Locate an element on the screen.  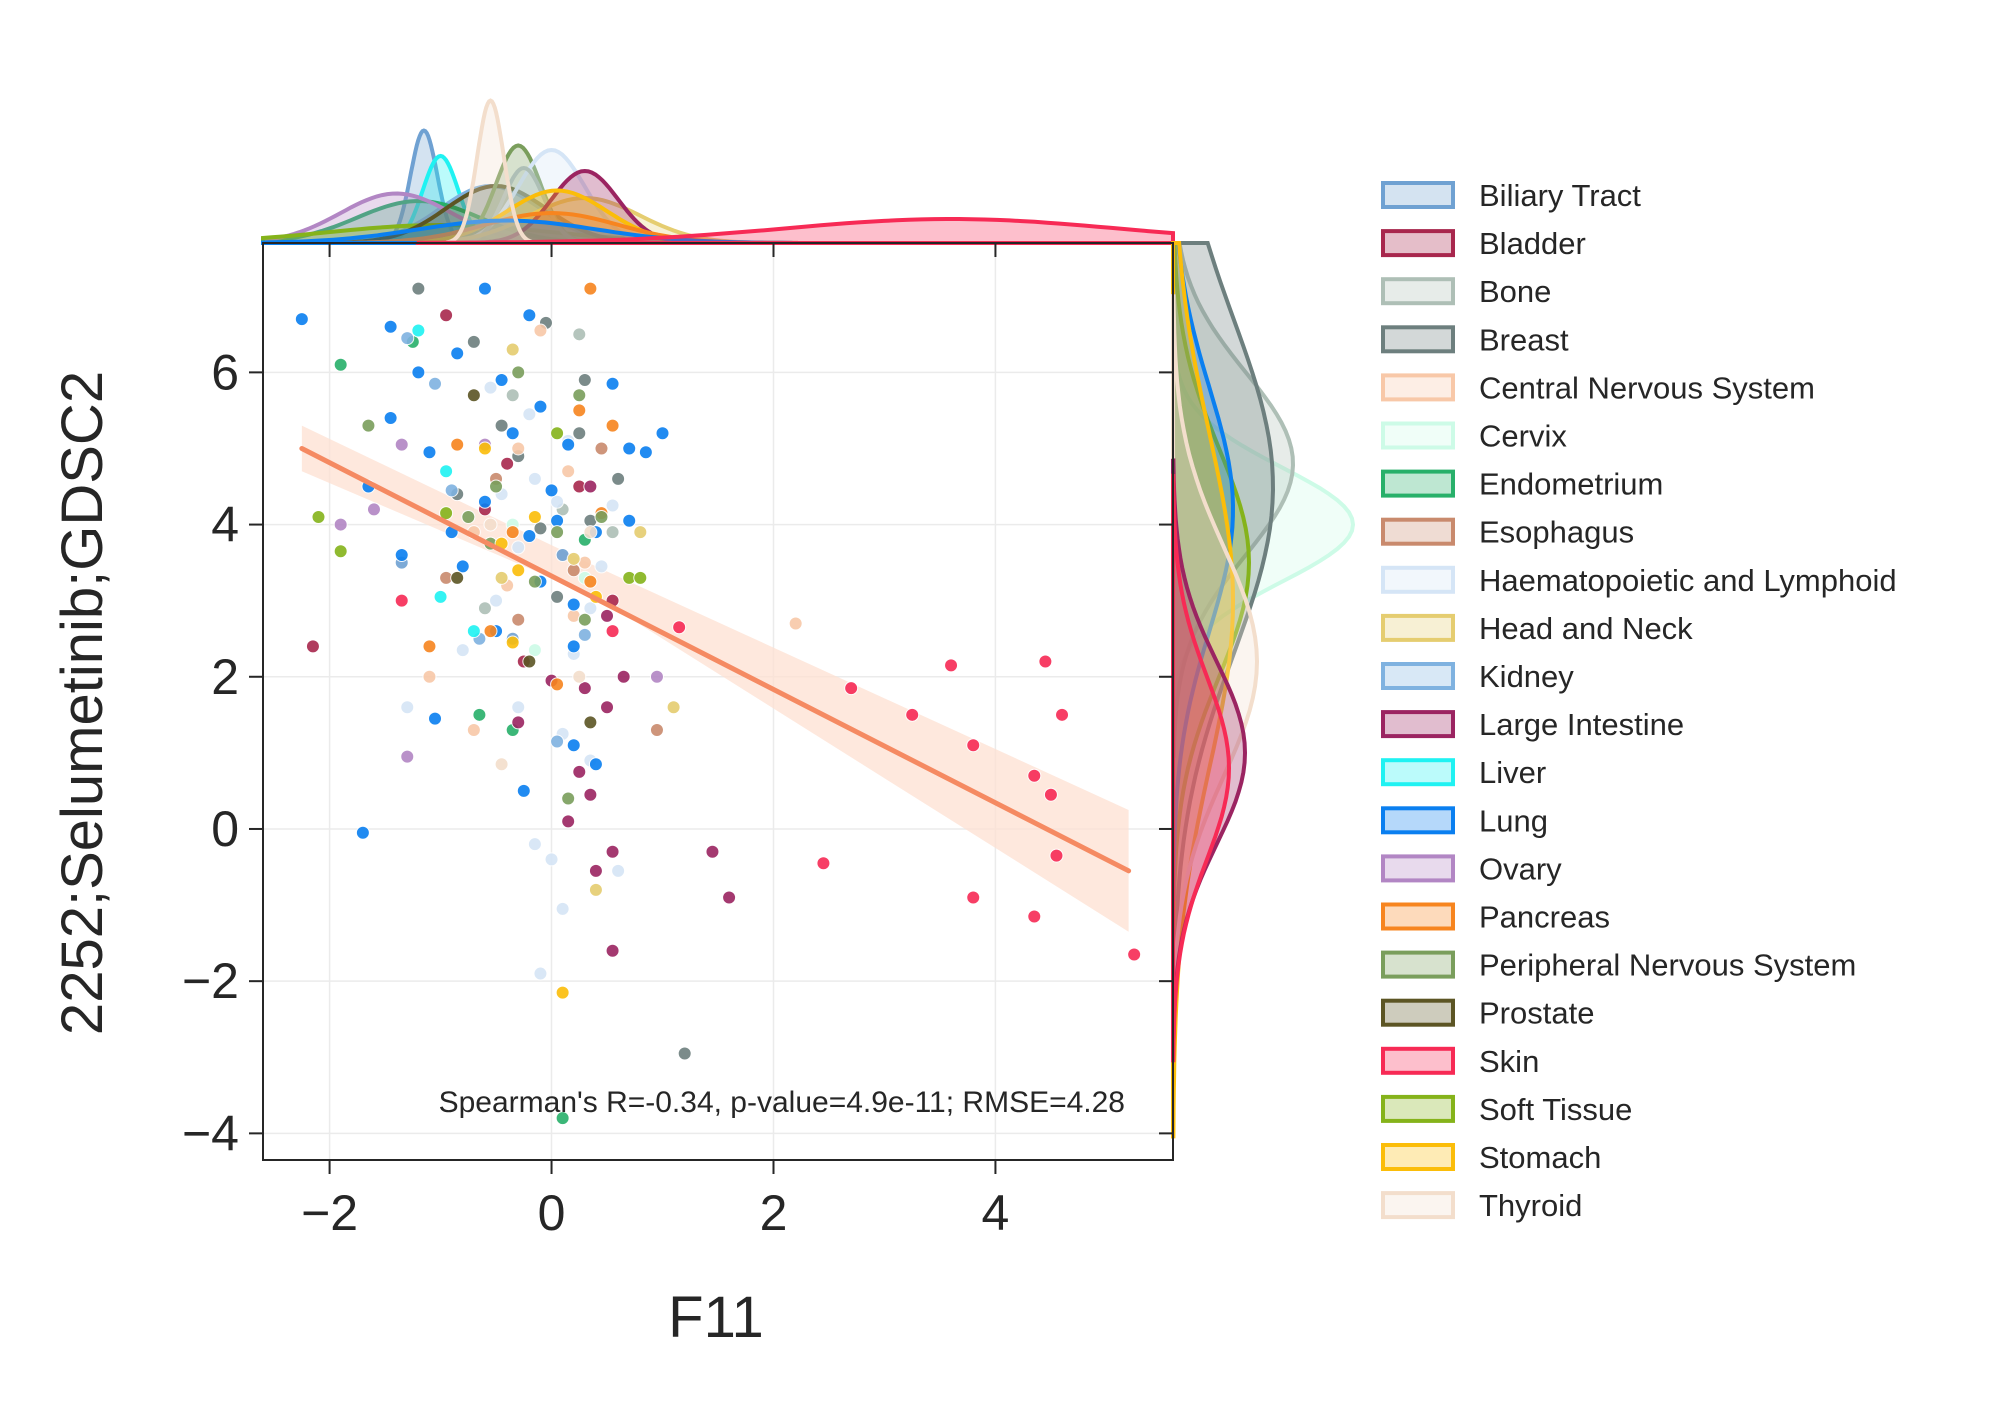
x-tick-label-2: 2 is located at coordinates (774, 1213).